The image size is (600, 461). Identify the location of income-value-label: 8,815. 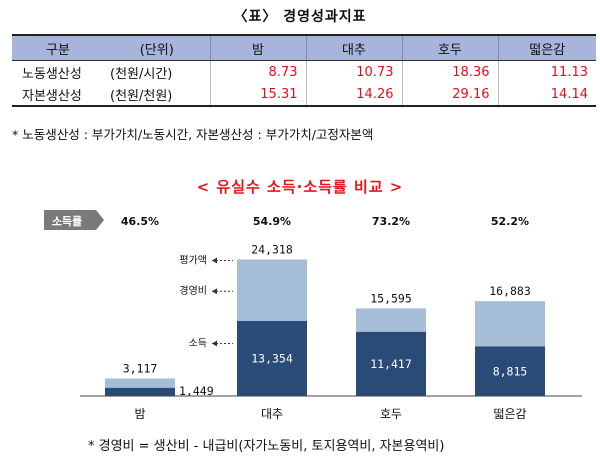
(510, 371).